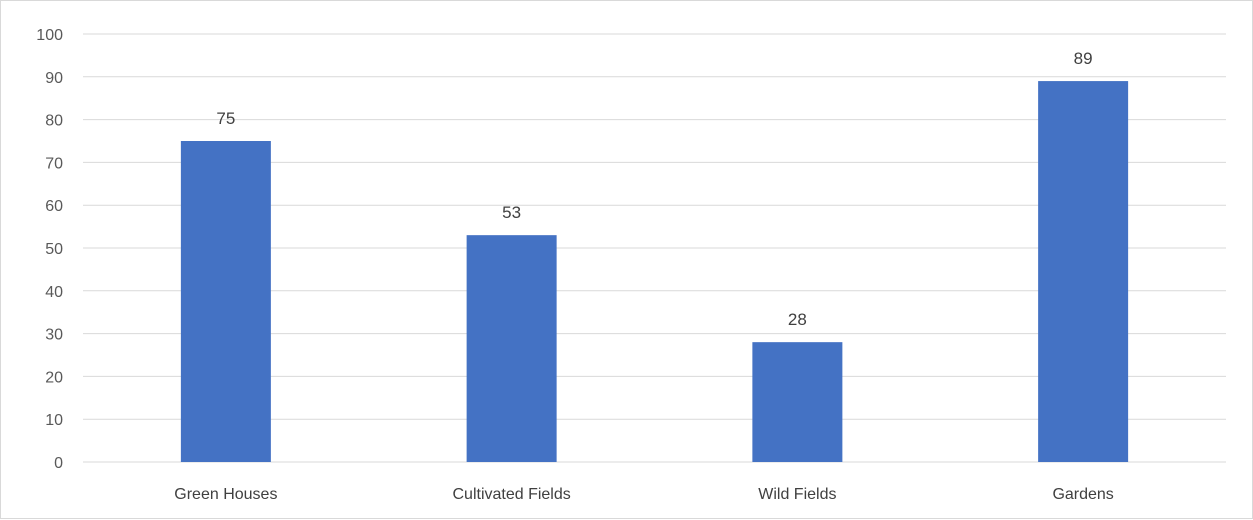 This screenshot has height=520, width=1253. What do you see at coordinates (511, 494) in the screenshot?
I see `x-category-label: Cultivated Fields` at bounding box center [511, 494].